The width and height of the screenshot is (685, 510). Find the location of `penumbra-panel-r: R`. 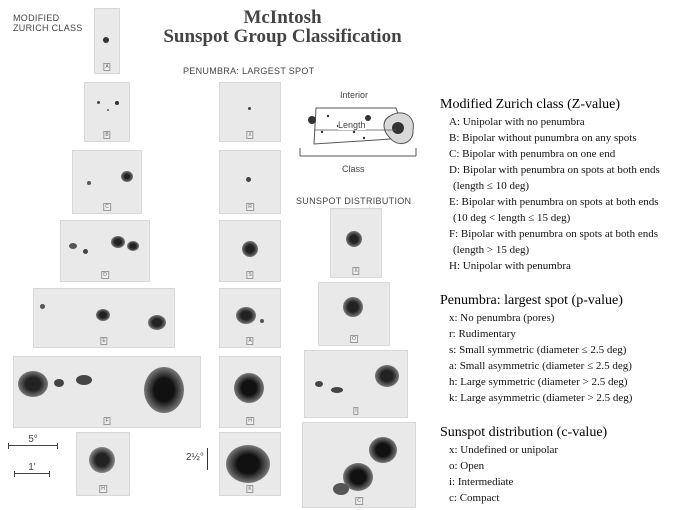

penumbra-panel-r: R is located at coordinates (250, 182).